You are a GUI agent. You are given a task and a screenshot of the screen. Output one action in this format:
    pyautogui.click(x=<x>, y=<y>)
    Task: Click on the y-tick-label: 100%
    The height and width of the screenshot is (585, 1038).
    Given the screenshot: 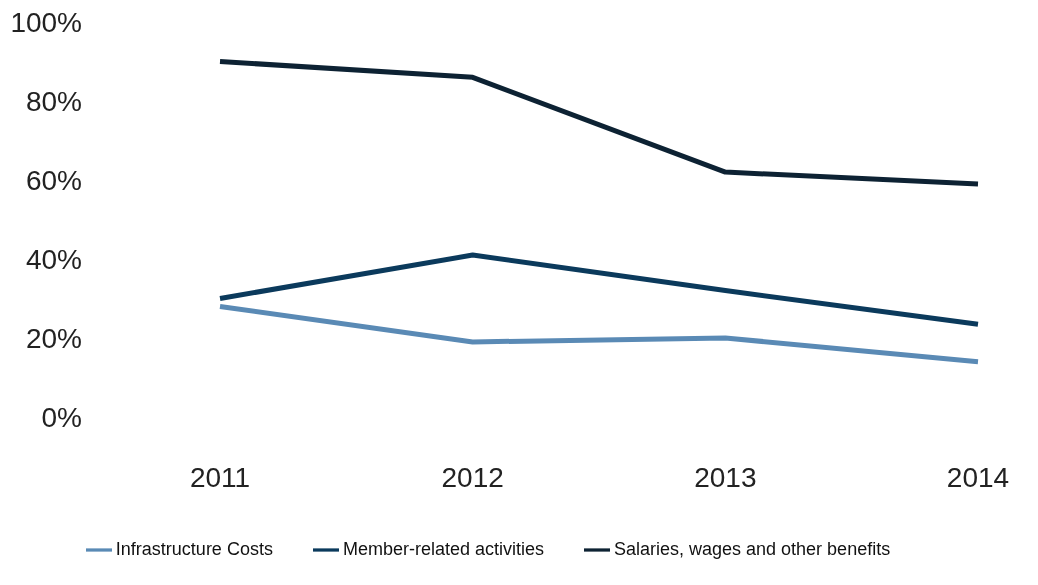 What is the action you would take?
    pyautogui.click(x=46, y=22)
    